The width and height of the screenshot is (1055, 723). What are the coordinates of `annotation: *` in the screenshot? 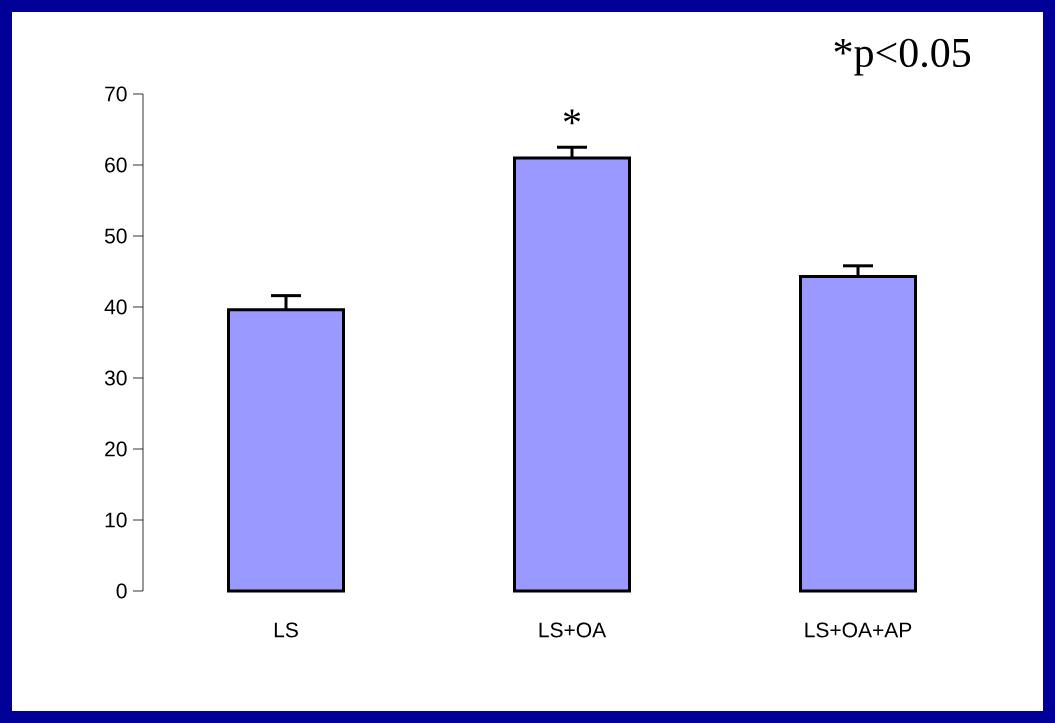 It's located at (572, 117).